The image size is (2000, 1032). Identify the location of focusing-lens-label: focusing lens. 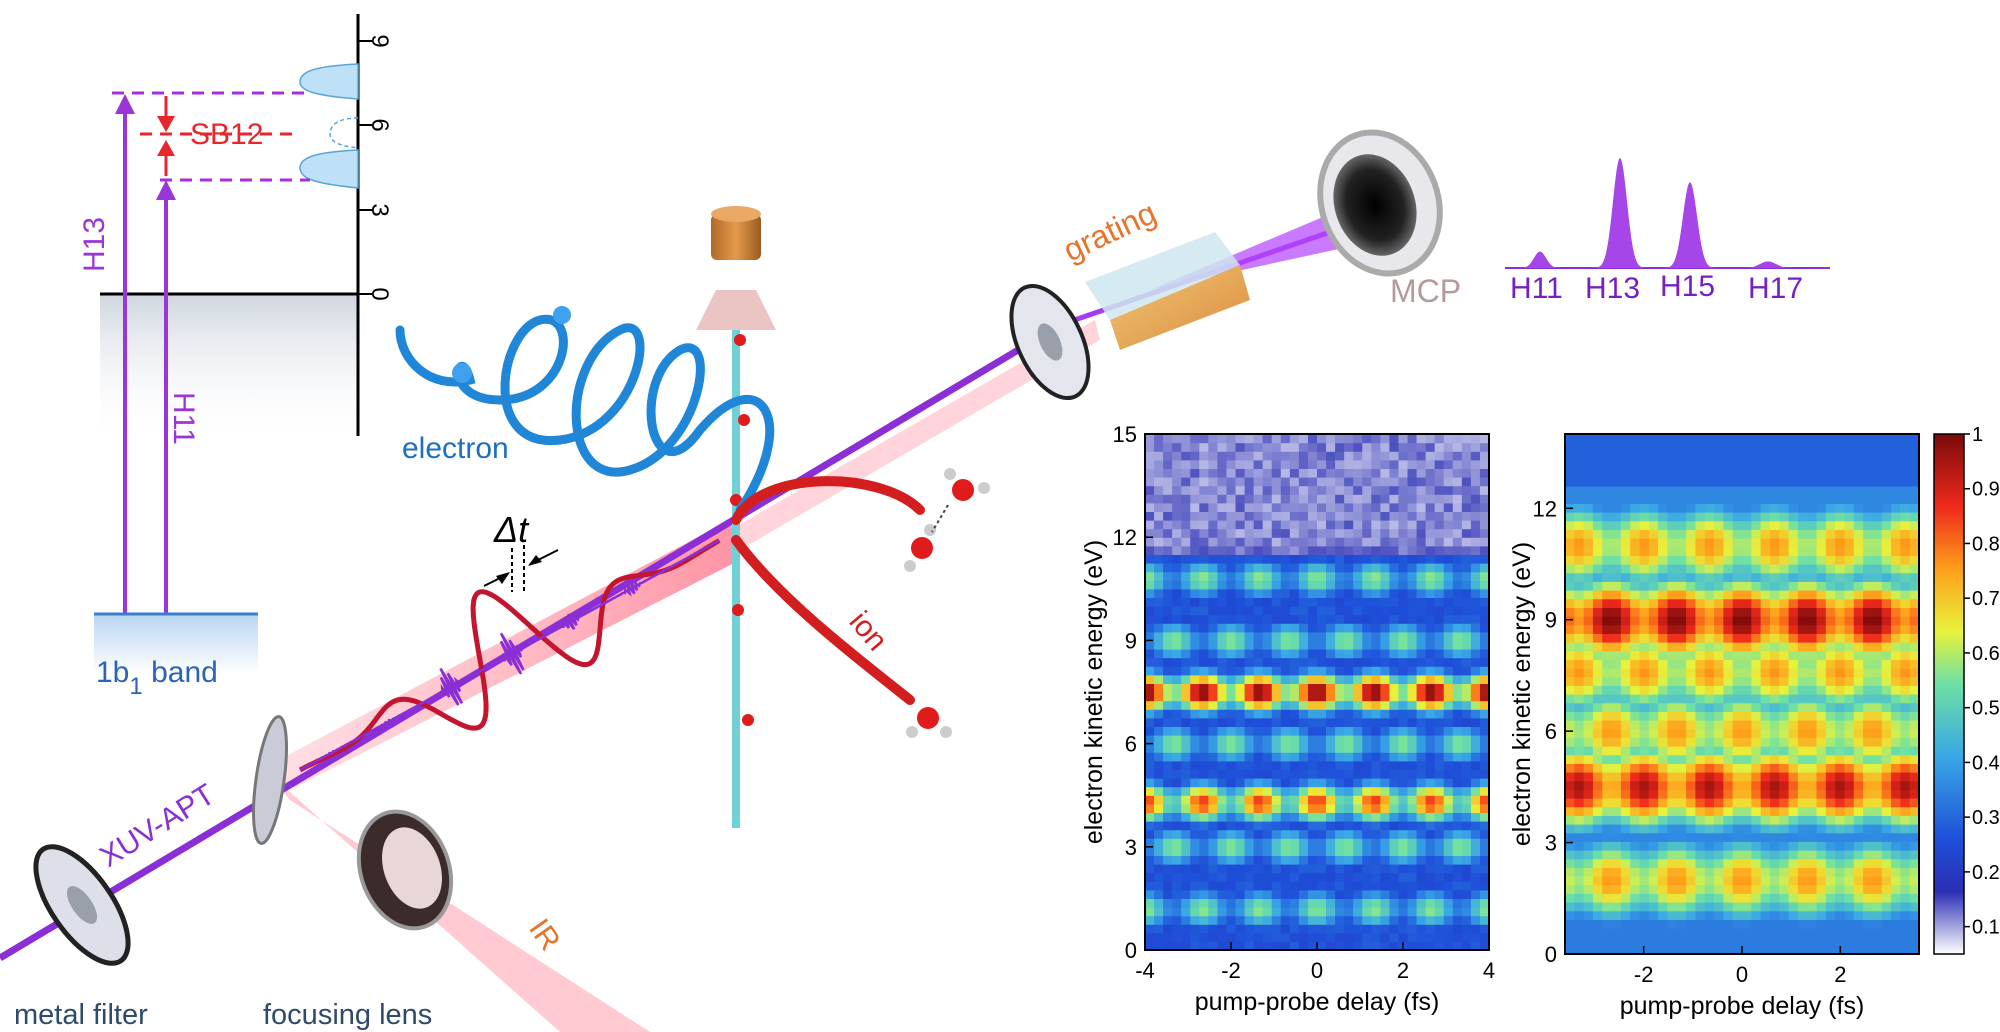
(347, 1015).